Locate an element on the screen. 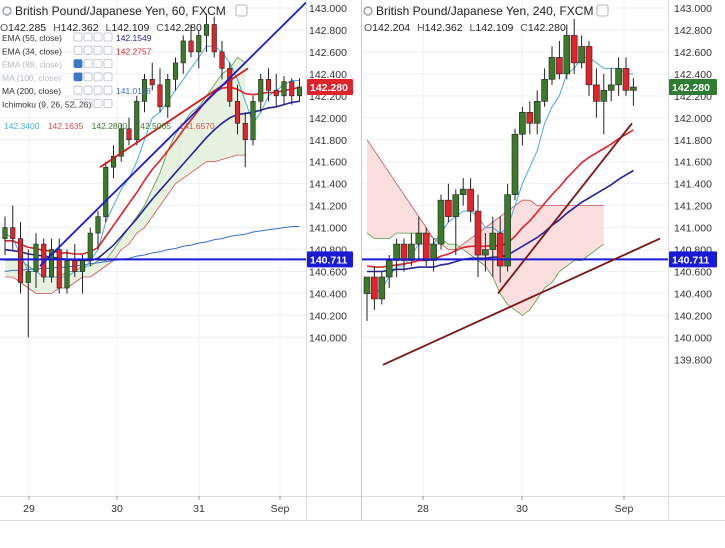 This screenshot has width=725, height=548. indicator-legend-row: Ichimoku (9, 26, 52, 26) is located at coordinates (57, 104).